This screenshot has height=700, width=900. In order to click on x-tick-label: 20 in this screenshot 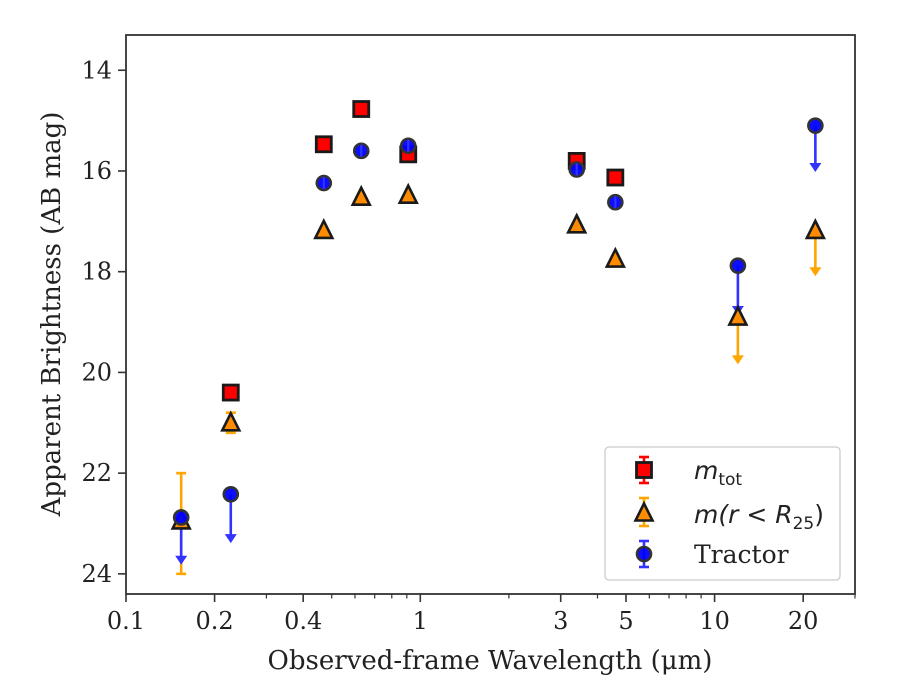, I will do `click(803, 621)`.